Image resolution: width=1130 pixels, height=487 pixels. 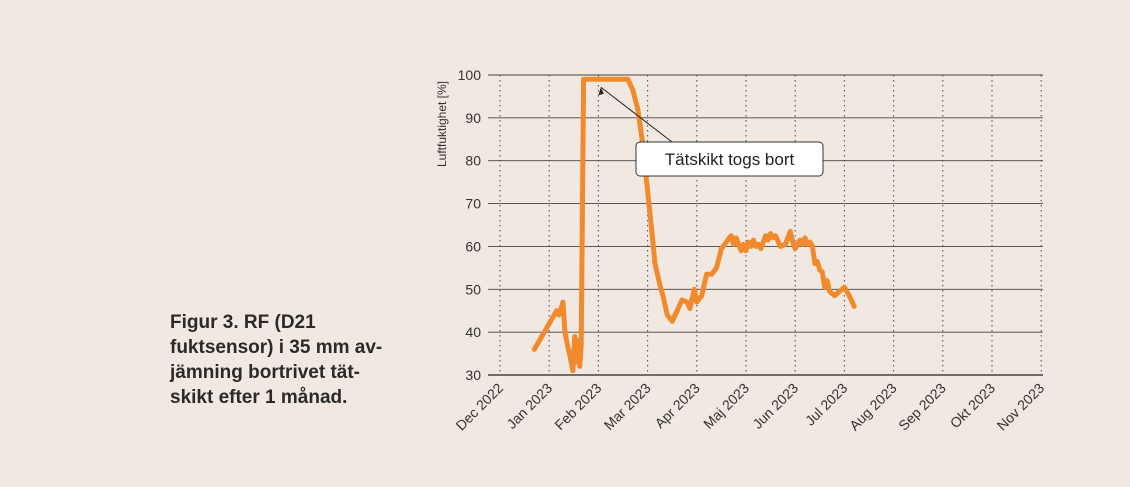 What do you see at coordinates (243, 322) in the screenshot?
I see `caption-line: Figur 3. RF (D21` at bounding box center [243, 322].